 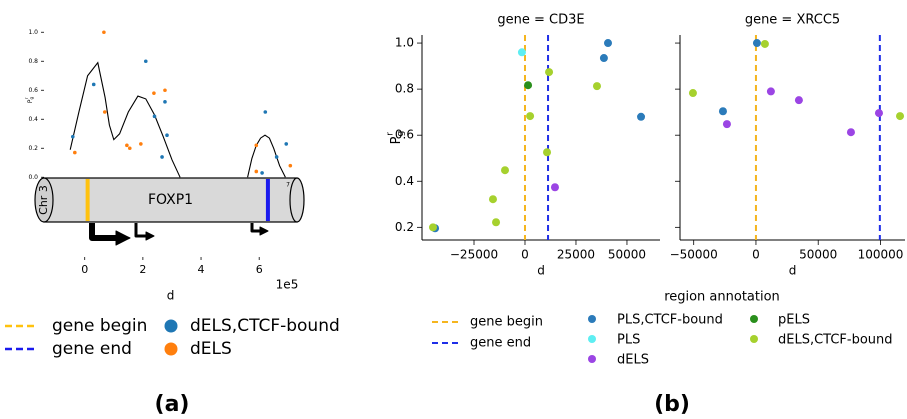 What do you see at coordinates (722, 297) in the screenshot?
I see `legend-title: region annotation` at bounding box center [722, 297].